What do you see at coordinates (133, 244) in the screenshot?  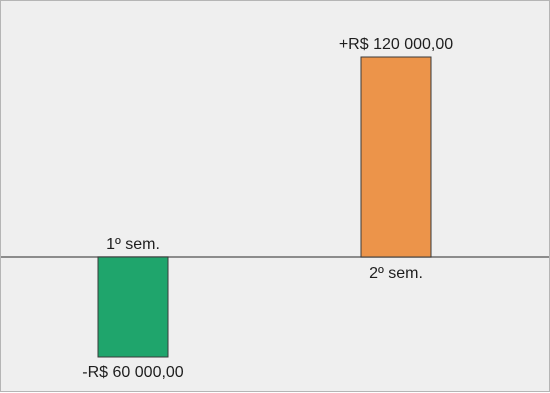 I see `category-label-1: 1º sem.` at bounding box center [133, 244].